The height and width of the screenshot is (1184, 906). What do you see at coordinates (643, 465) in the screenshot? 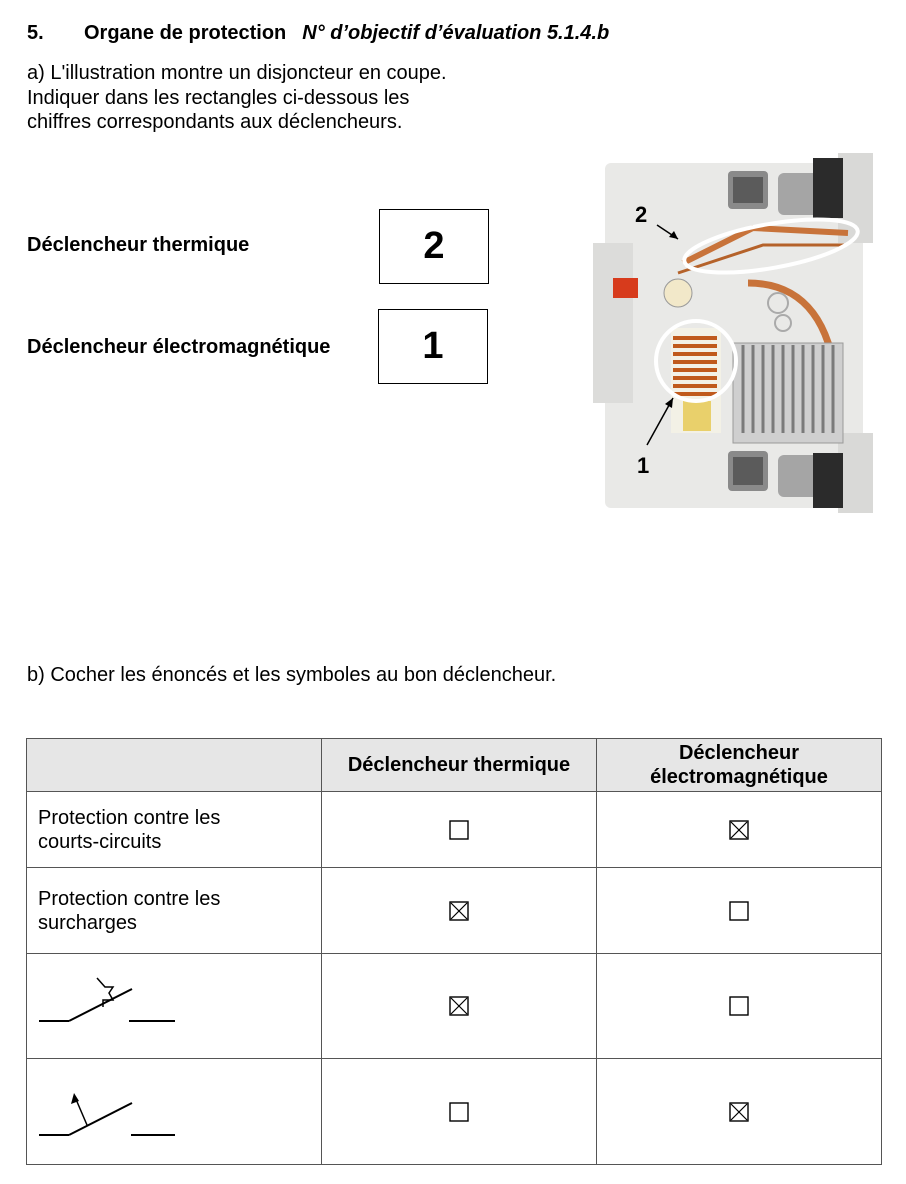
I see `callout-magnetic: 1` at bounding box center [643, 465].